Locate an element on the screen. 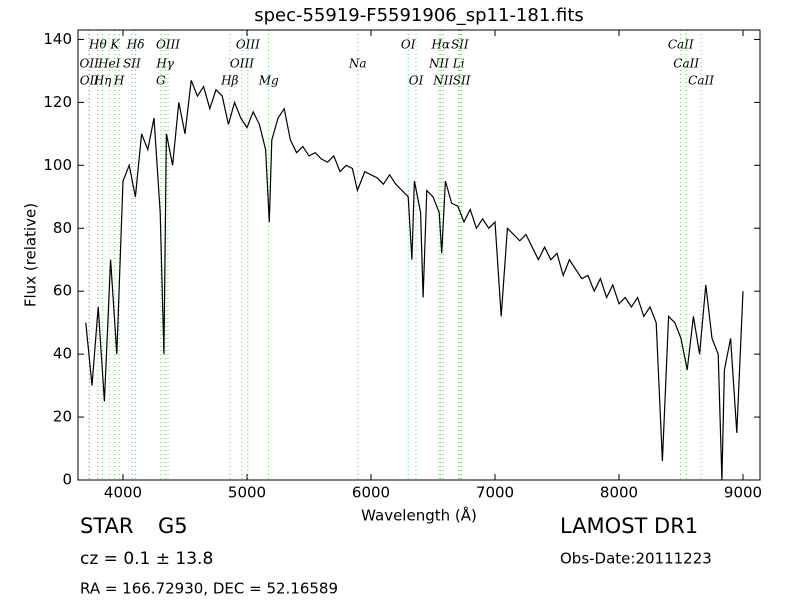 Image resolution: width=800 pixels, height=600 pixels. object-subclass: G5 is located at coordinates (173, 526).